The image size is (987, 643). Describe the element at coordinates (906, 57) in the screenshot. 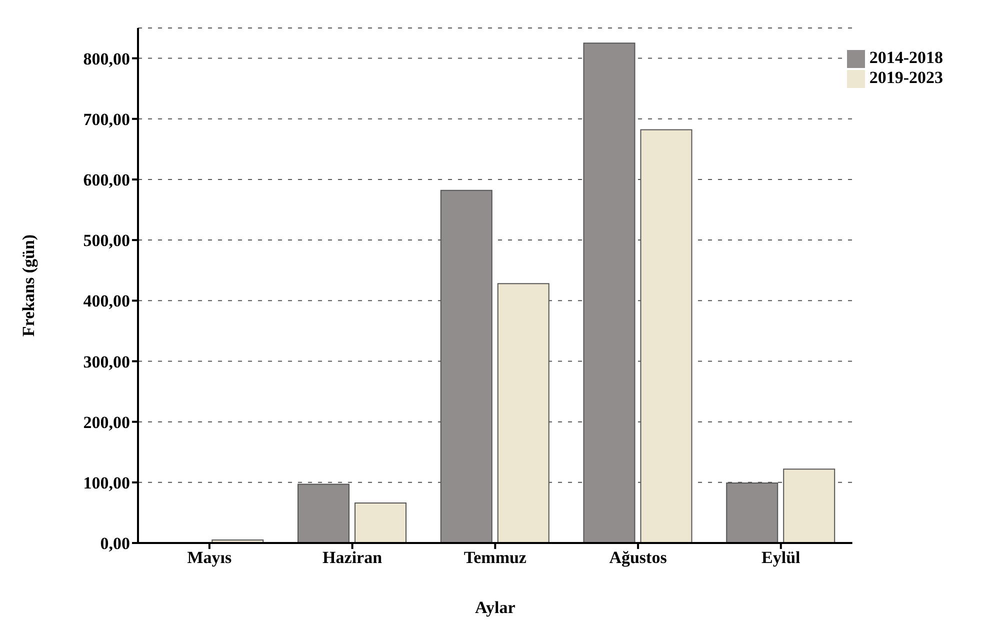

I see `legend-label: 2014-2018` at that location.